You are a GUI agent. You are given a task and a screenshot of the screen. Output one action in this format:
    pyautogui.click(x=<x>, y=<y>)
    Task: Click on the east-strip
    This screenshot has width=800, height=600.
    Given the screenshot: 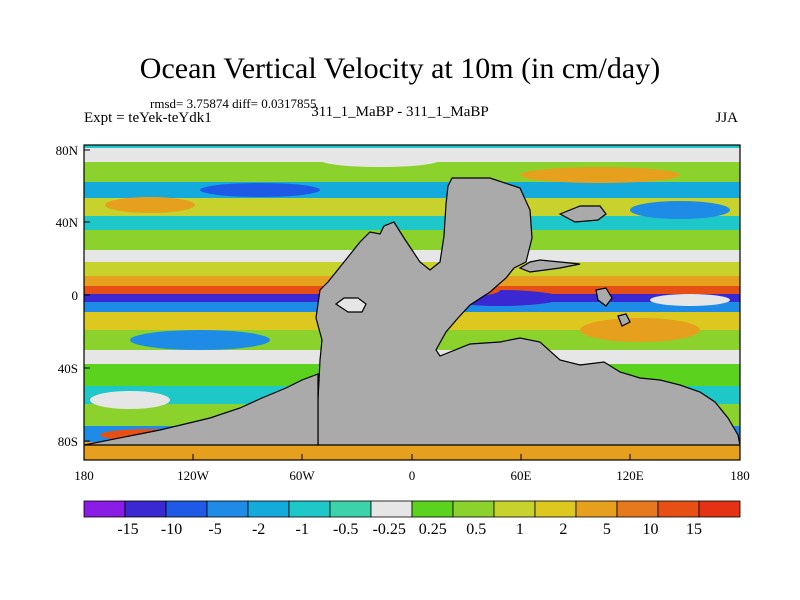 What is the action you would take?
    pyautogui.click(x=549, y=266)
    